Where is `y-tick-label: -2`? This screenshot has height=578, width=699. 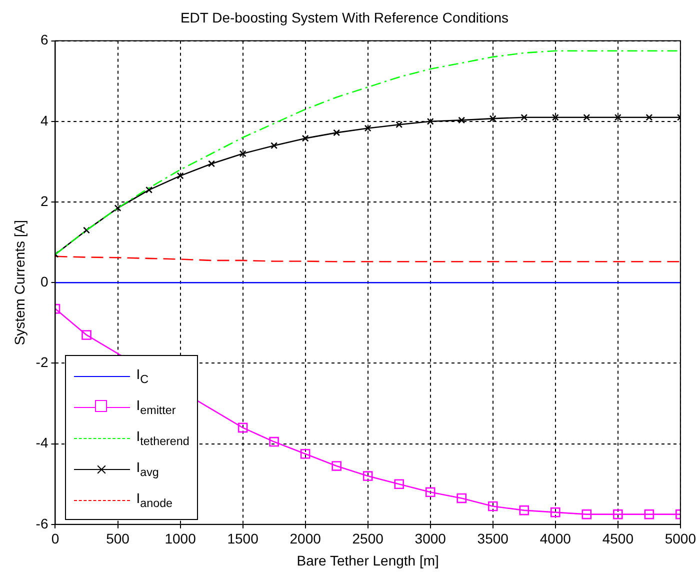 y-tick-label: -2 is located at coordinates (42, 362).